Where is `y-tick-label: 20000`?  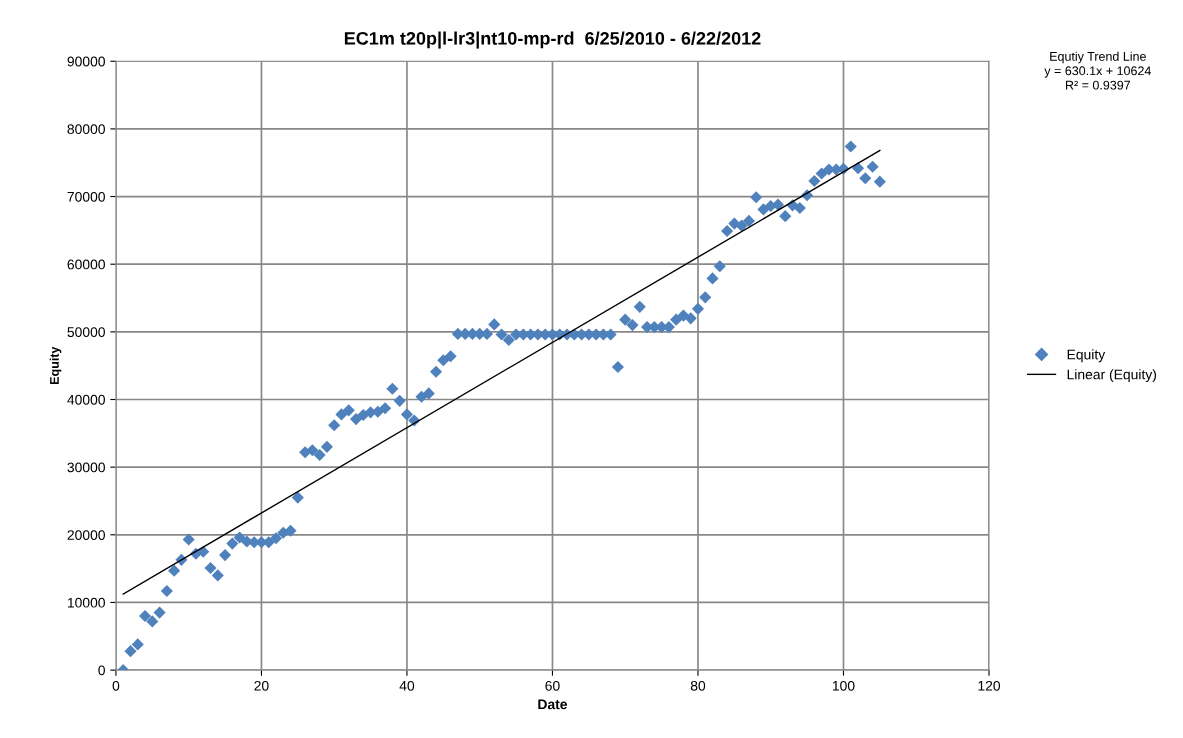 y-tick-label: 20000 is located at coordinates (86, 535).